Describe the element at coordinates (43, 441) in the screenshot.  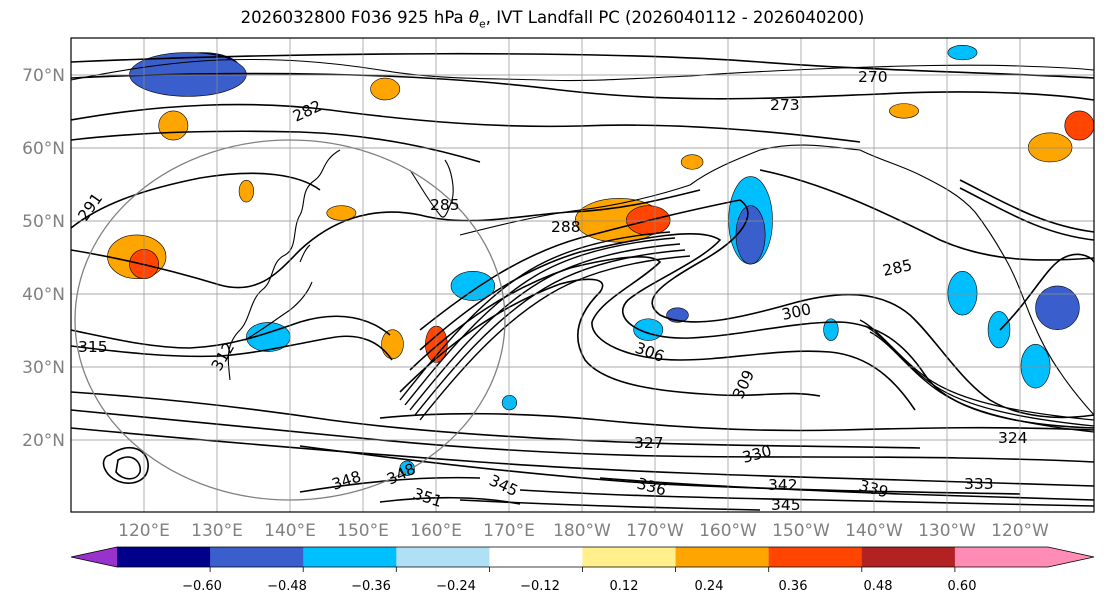
I see `lat-label-20n: 20°N` at that location.